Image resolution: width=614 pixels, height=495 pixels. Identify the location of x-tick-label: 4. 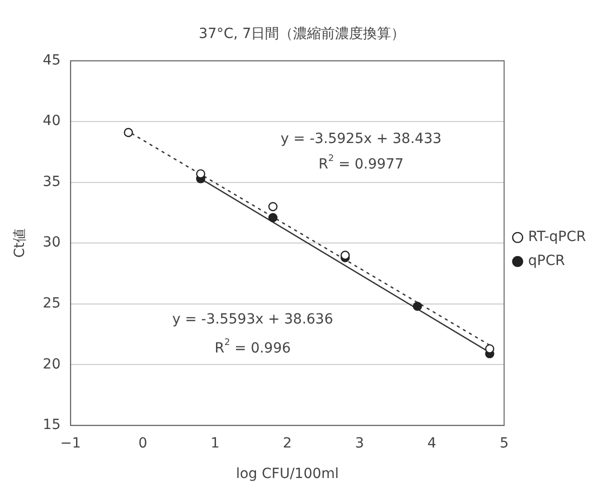
(431, 443).